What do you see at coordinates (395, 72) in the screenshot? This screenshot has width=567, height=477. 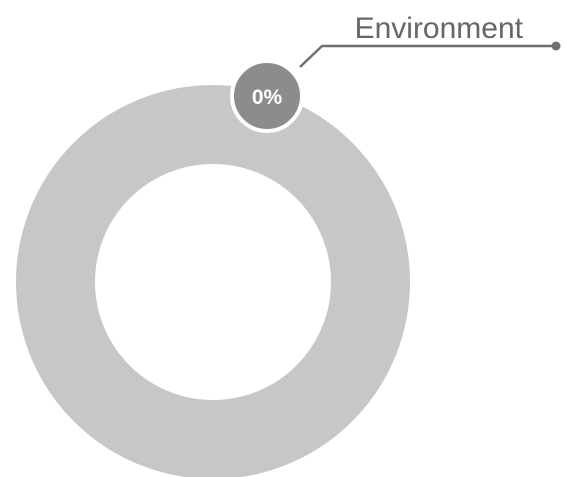 I see `callout-group: Environment 0%` at bounding box center [395, 72].